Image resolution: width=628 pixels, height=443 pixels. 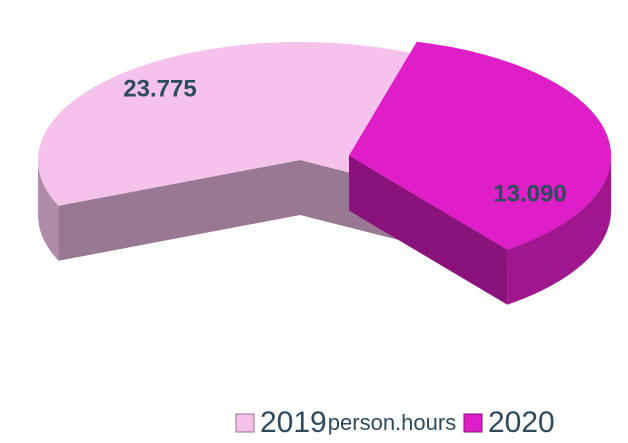 What do you see at coordinates (521, 422) in the screenshot?
I see `legend-label: 2020` at bounding box center [521, 422].